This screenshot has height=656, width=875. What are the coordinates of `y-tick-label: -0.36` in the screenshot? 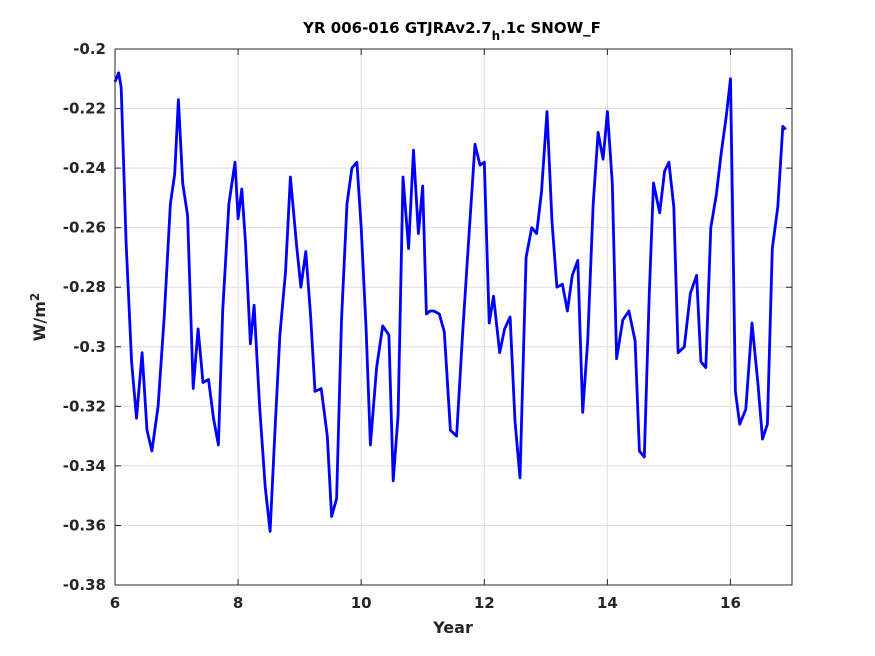 It's located at (84, 525).